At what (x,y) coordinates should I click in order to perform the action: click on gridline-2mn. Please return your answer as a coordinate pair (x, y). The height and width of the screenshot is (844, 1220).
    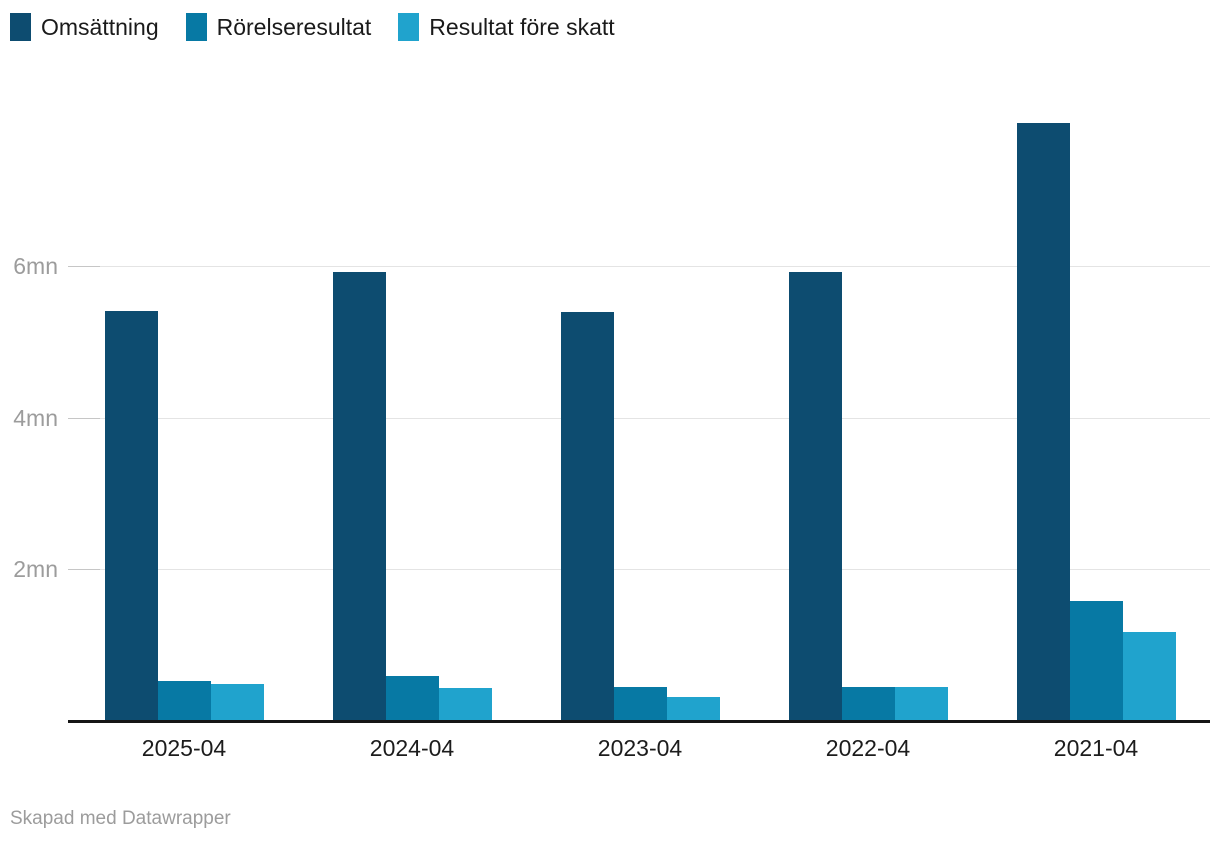
    Looking at the image, I should click on (639, 570).